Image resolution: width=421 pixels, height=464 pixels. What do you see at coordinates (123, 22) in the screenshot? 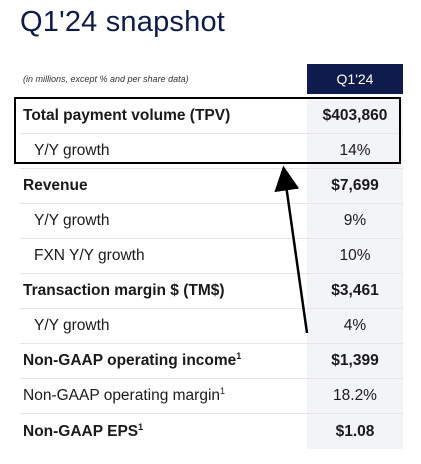
I see `page-title: Q1'24 snapshot` at bounding box center [123, 22].